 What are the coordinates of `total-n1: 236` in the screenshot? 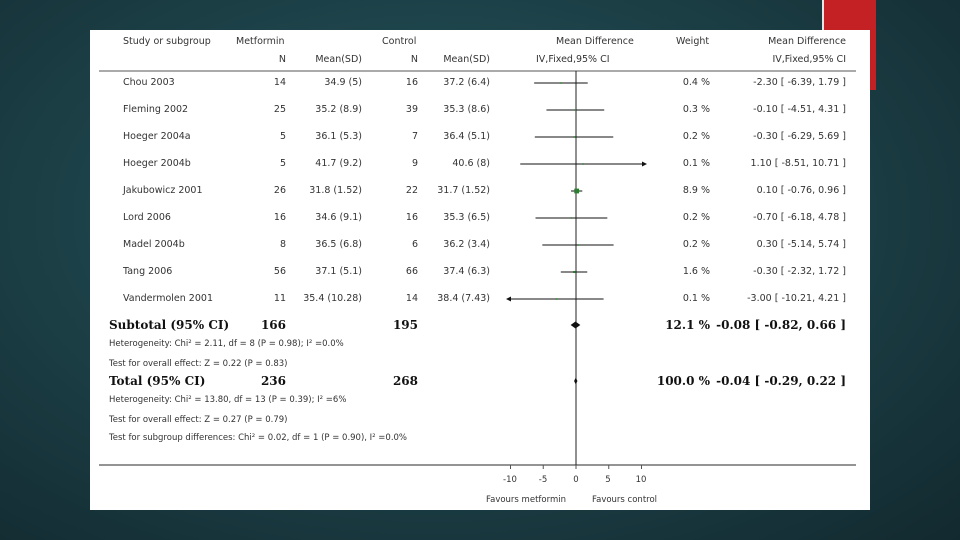 It's located at (273, 381).